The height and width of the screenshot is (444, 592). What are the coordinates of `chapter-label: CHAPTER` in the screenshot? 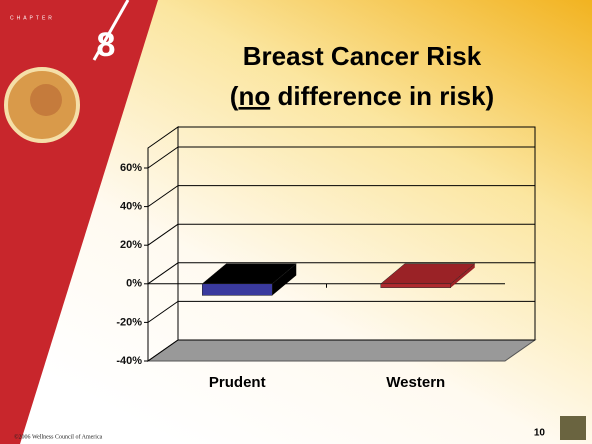 It's located at (32, 18).